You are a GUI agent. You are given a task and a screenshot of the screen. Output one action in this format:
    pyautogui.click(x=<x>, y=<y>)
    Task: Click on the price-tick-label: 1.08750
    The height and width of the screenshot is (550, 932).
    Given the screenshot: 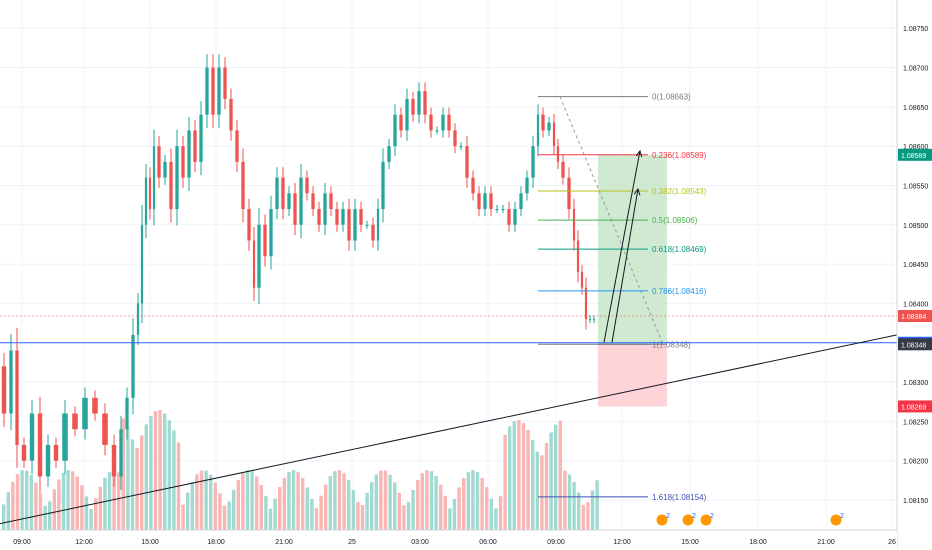 What is the action you would take?
    pyautogui.click(x=915, y=29)
    